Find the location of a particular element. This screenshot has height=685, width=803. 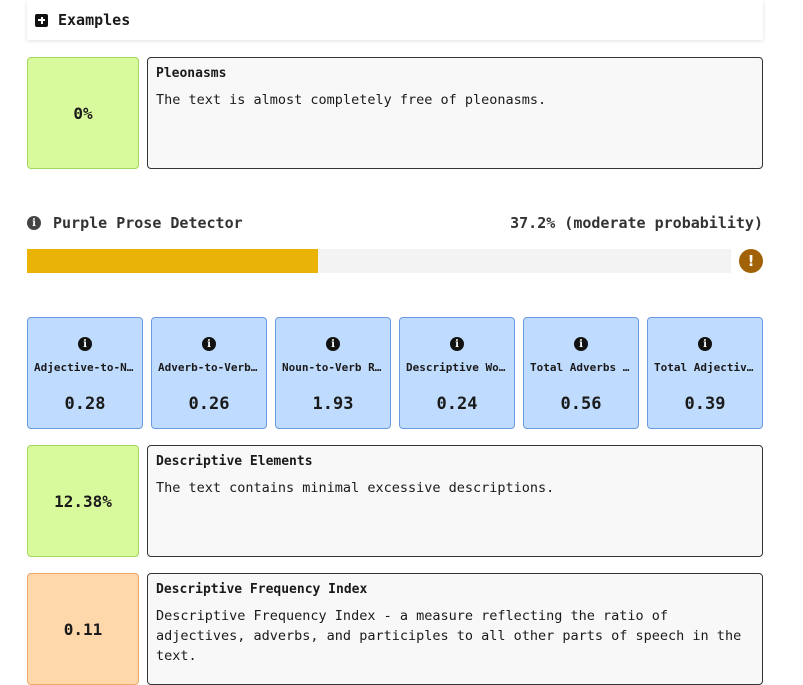

descriptive-elements-title: Descriptive Elements is located at coordinates (234, 461).